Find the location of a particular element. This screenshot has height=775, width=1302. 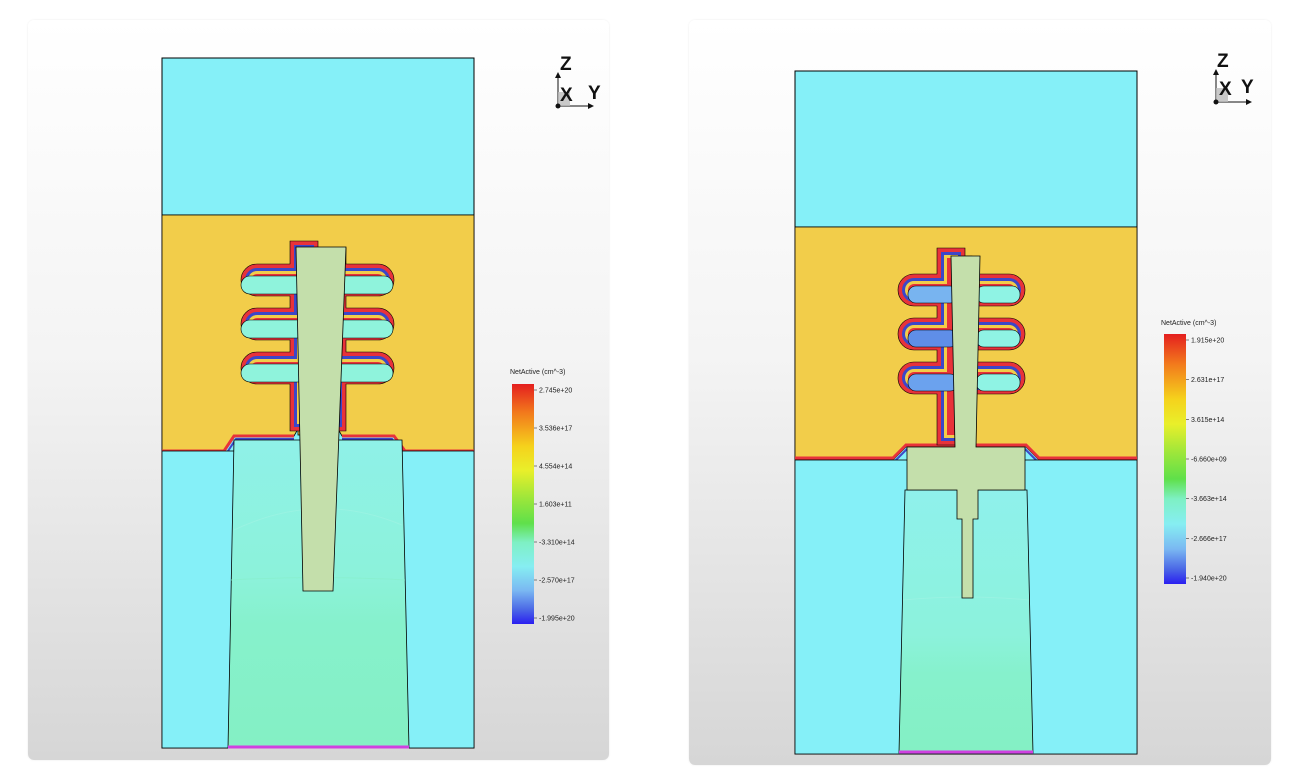

left-colorbar-tick-label: -1.995e+20 is located at coordinates (557, 619).